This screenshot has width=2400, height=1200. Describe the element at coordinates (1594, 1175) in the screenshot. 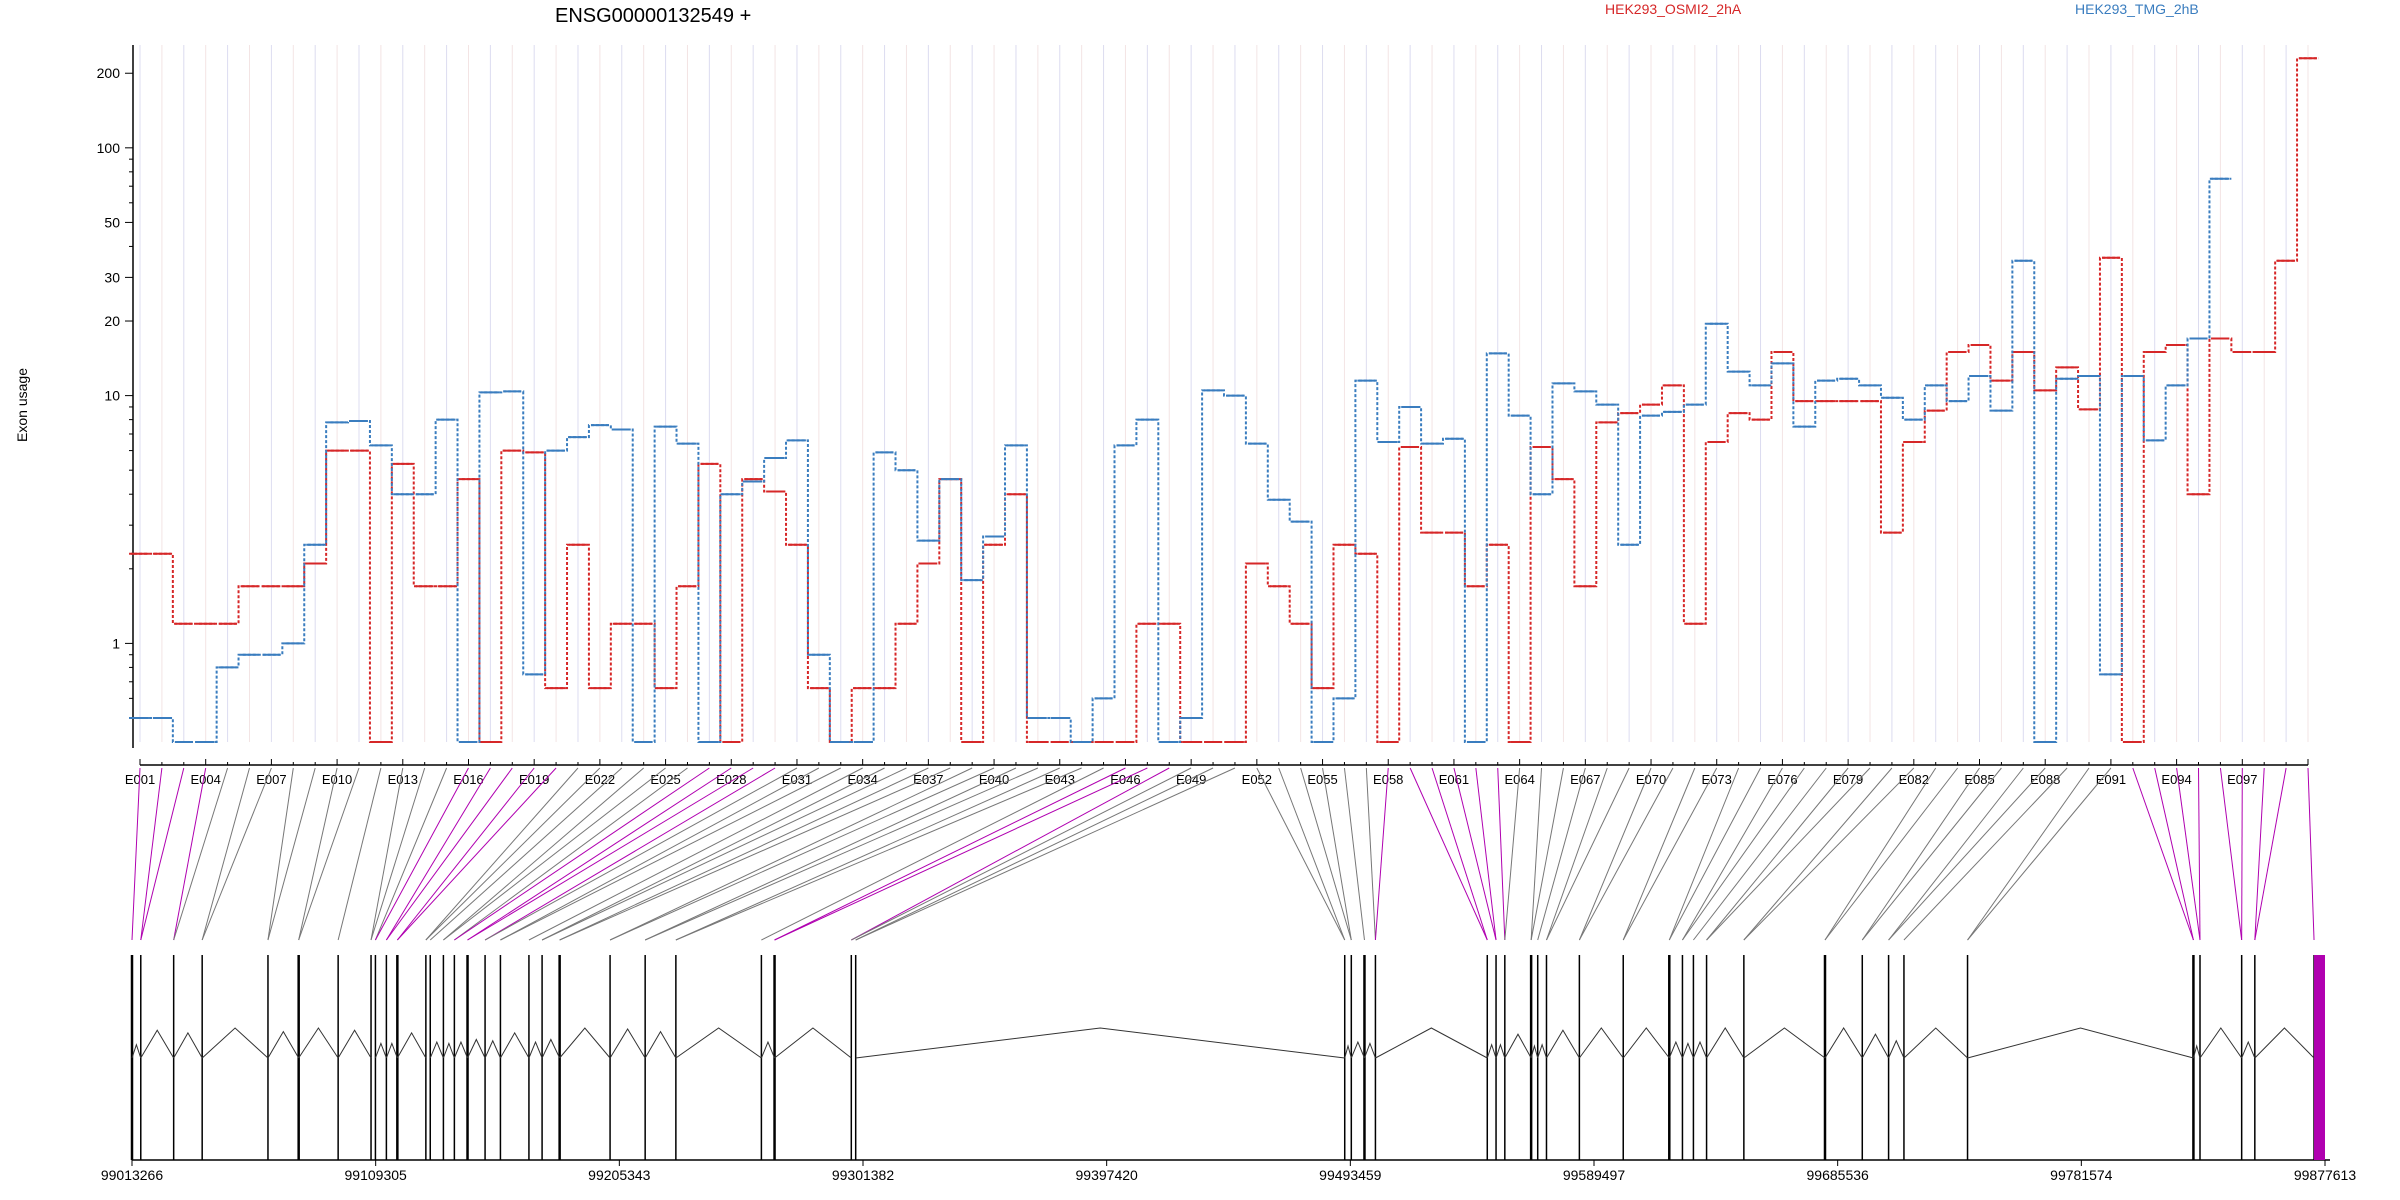

I see `genomic-tick-label: 99589497` at that location.